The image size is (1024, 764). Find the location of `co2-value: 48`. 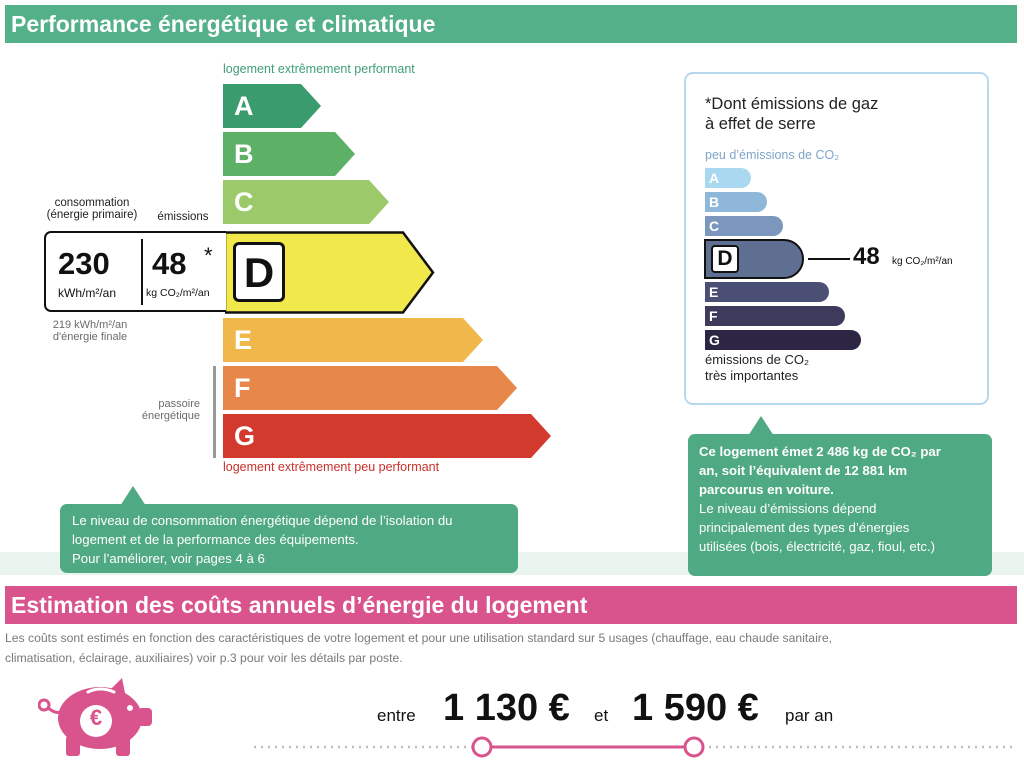

co2-value: 48 is located at coordinates (866, 256).